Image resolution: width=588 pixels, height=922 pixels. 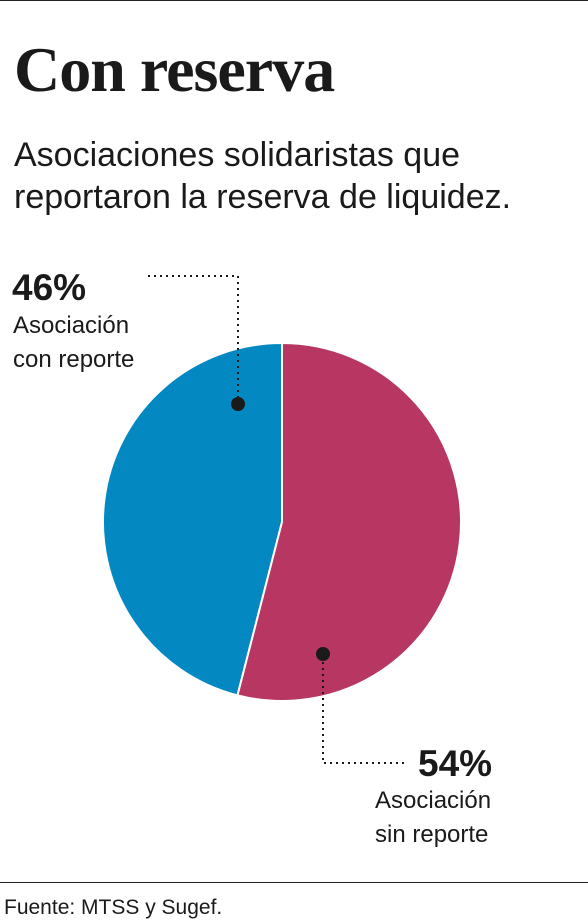 What do you see at coordinates (174, 69) in the screenshot?
I see `chart-title: Con reserva` at bounding box center [174, 69].